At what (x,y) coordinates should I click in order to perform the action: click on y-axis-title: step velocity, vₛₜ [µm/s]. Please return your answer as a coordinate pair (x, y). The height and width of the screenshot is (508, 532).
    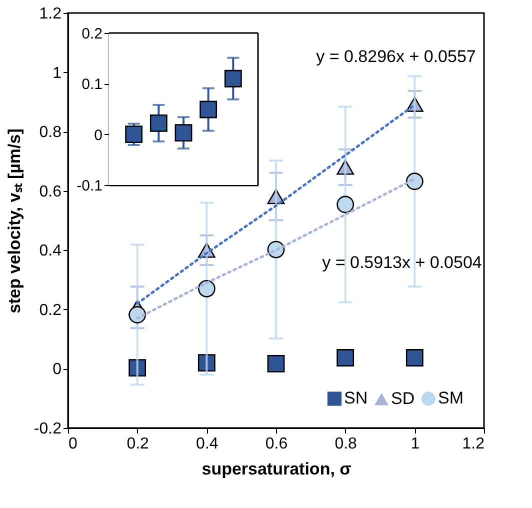
    Looking at the image, I should click on (14, 221).